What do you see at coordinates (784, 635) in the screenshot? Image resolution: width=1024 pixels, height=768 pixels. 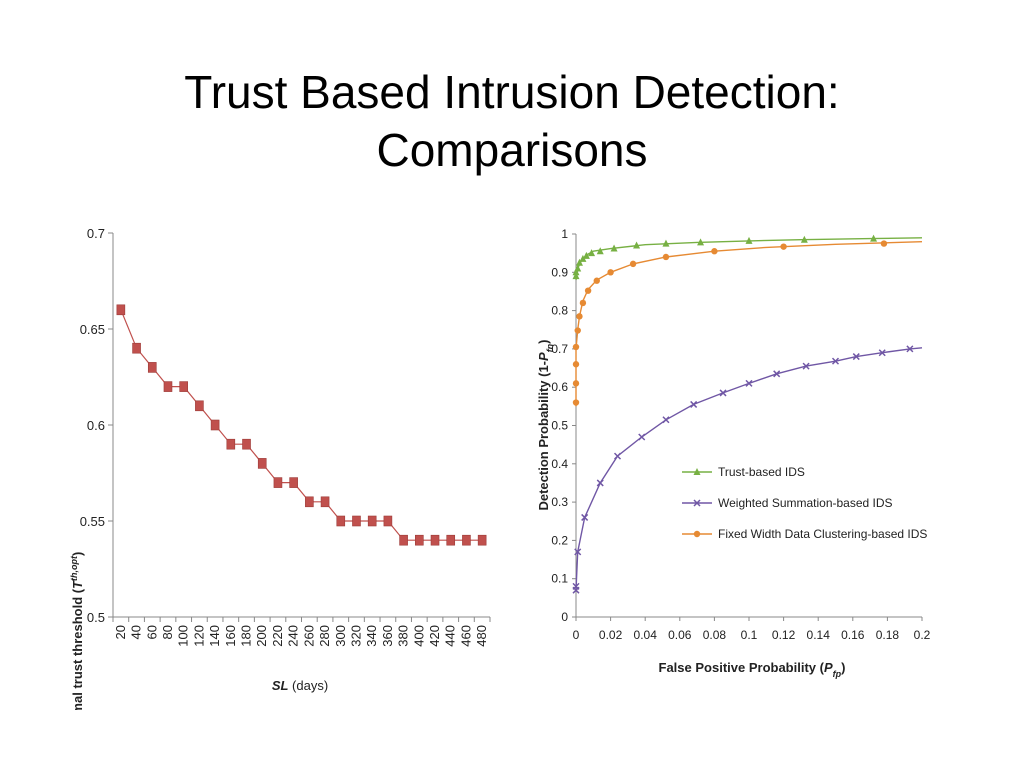 I see `right-x-tick-label: 0.12` at bounding box center [784, 635].